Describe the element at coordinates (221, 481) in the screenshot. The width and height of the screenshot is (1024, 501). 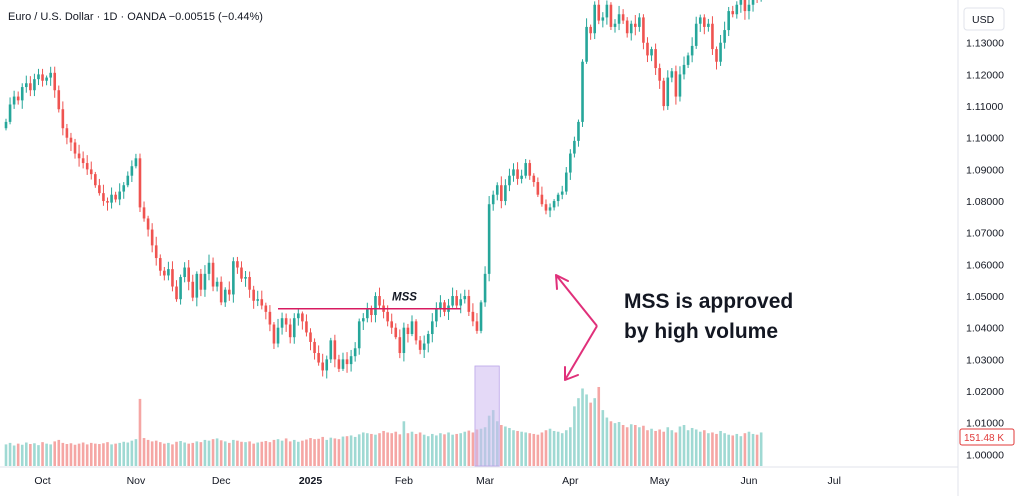
I see `time-tick-label: Dec` at that location.